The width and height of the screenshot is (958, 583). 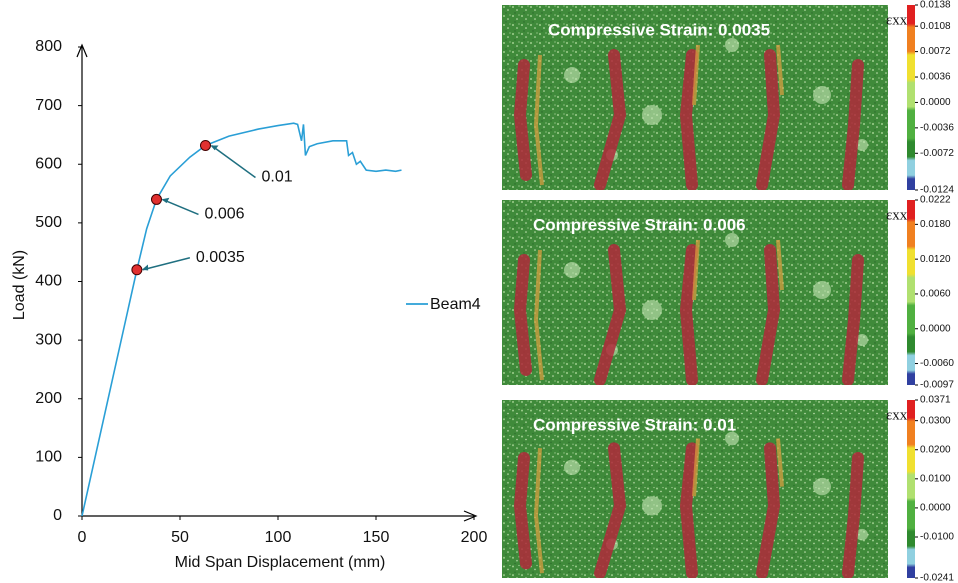 I want to click on colorbar-tick-label: 0.0138, so click(x=935, y=5).